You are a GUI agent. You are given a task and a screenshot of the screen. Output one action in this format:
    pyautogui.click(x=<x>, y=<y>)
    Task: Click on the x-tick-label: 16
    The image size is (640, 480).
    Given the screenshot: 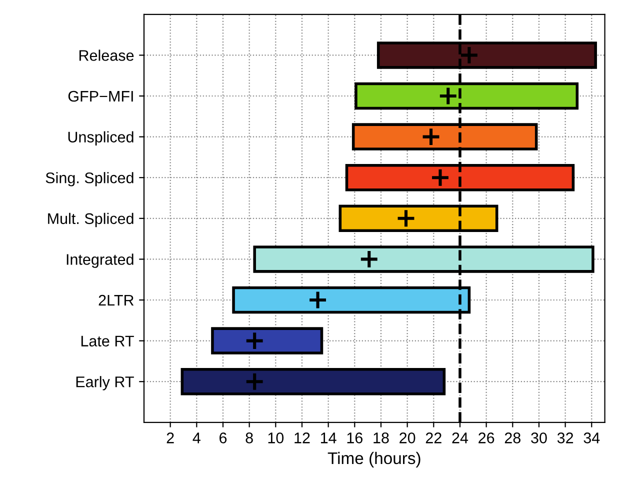 What is the action you would take?
    pyautogui.click(x=354, y=438)
    